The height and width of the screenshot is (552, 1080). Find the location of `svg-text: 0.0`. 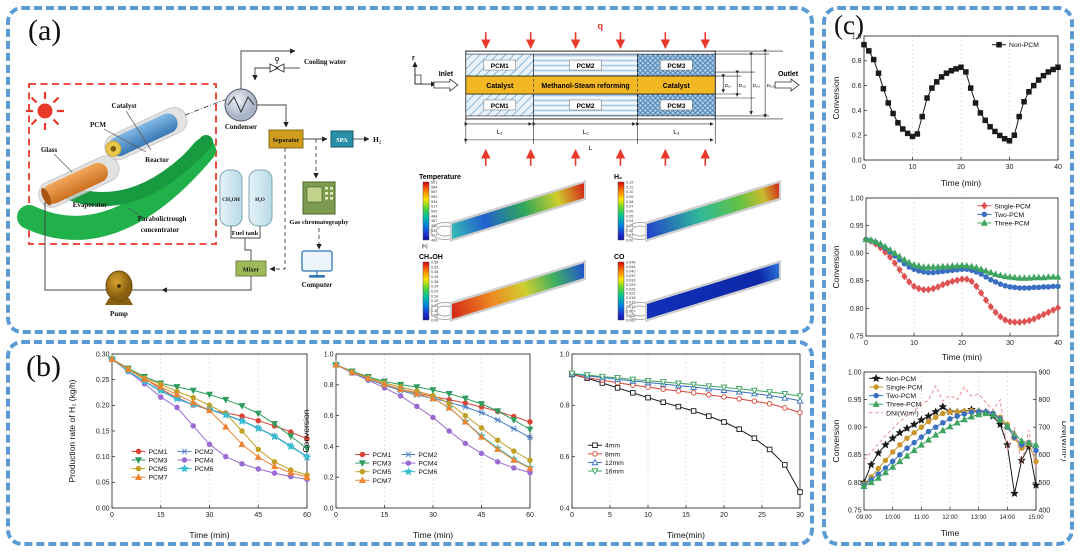

svg-text: 0.0 is located at coordinates (329, 508).